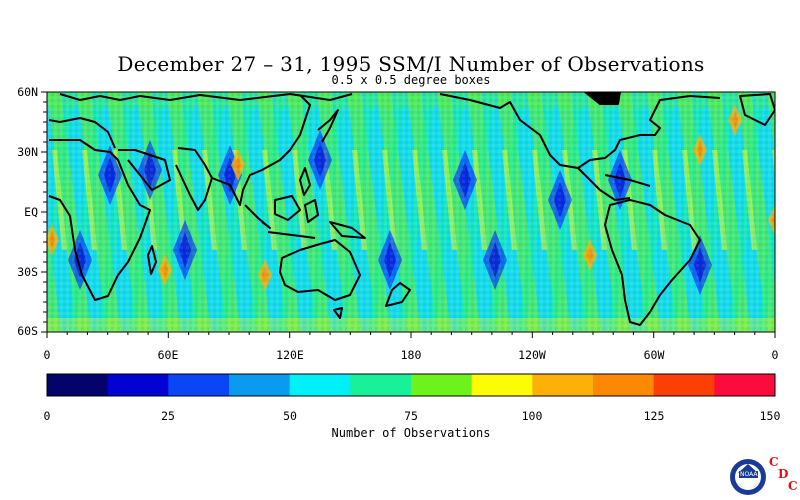 This screenshot has height=500, width=800. What do you see at coordinates (783, 474) in the screenshot?
I see `cdc-letter-d: D` at bounding box center [783, 474].